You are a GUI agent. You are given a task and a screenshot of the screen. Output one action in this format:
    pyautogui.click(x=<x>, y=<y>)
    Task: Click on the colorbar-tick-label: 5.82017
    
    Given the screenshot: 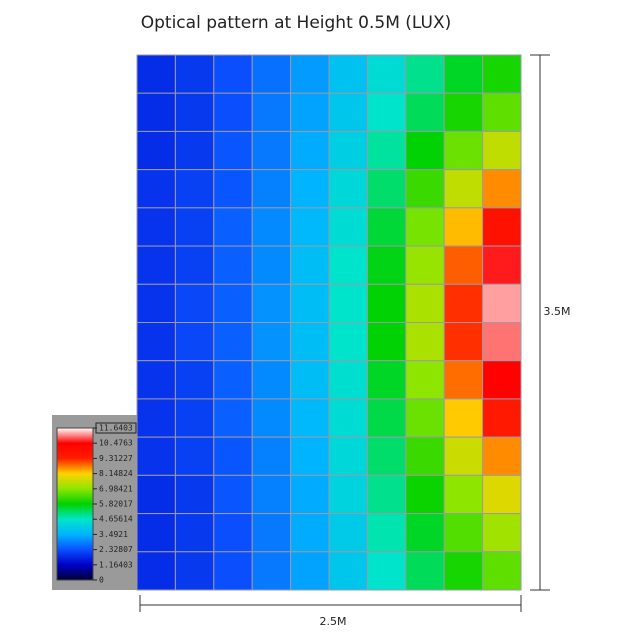 What is the action you would take?
    pyautogui.click(x=116, y=503)
    